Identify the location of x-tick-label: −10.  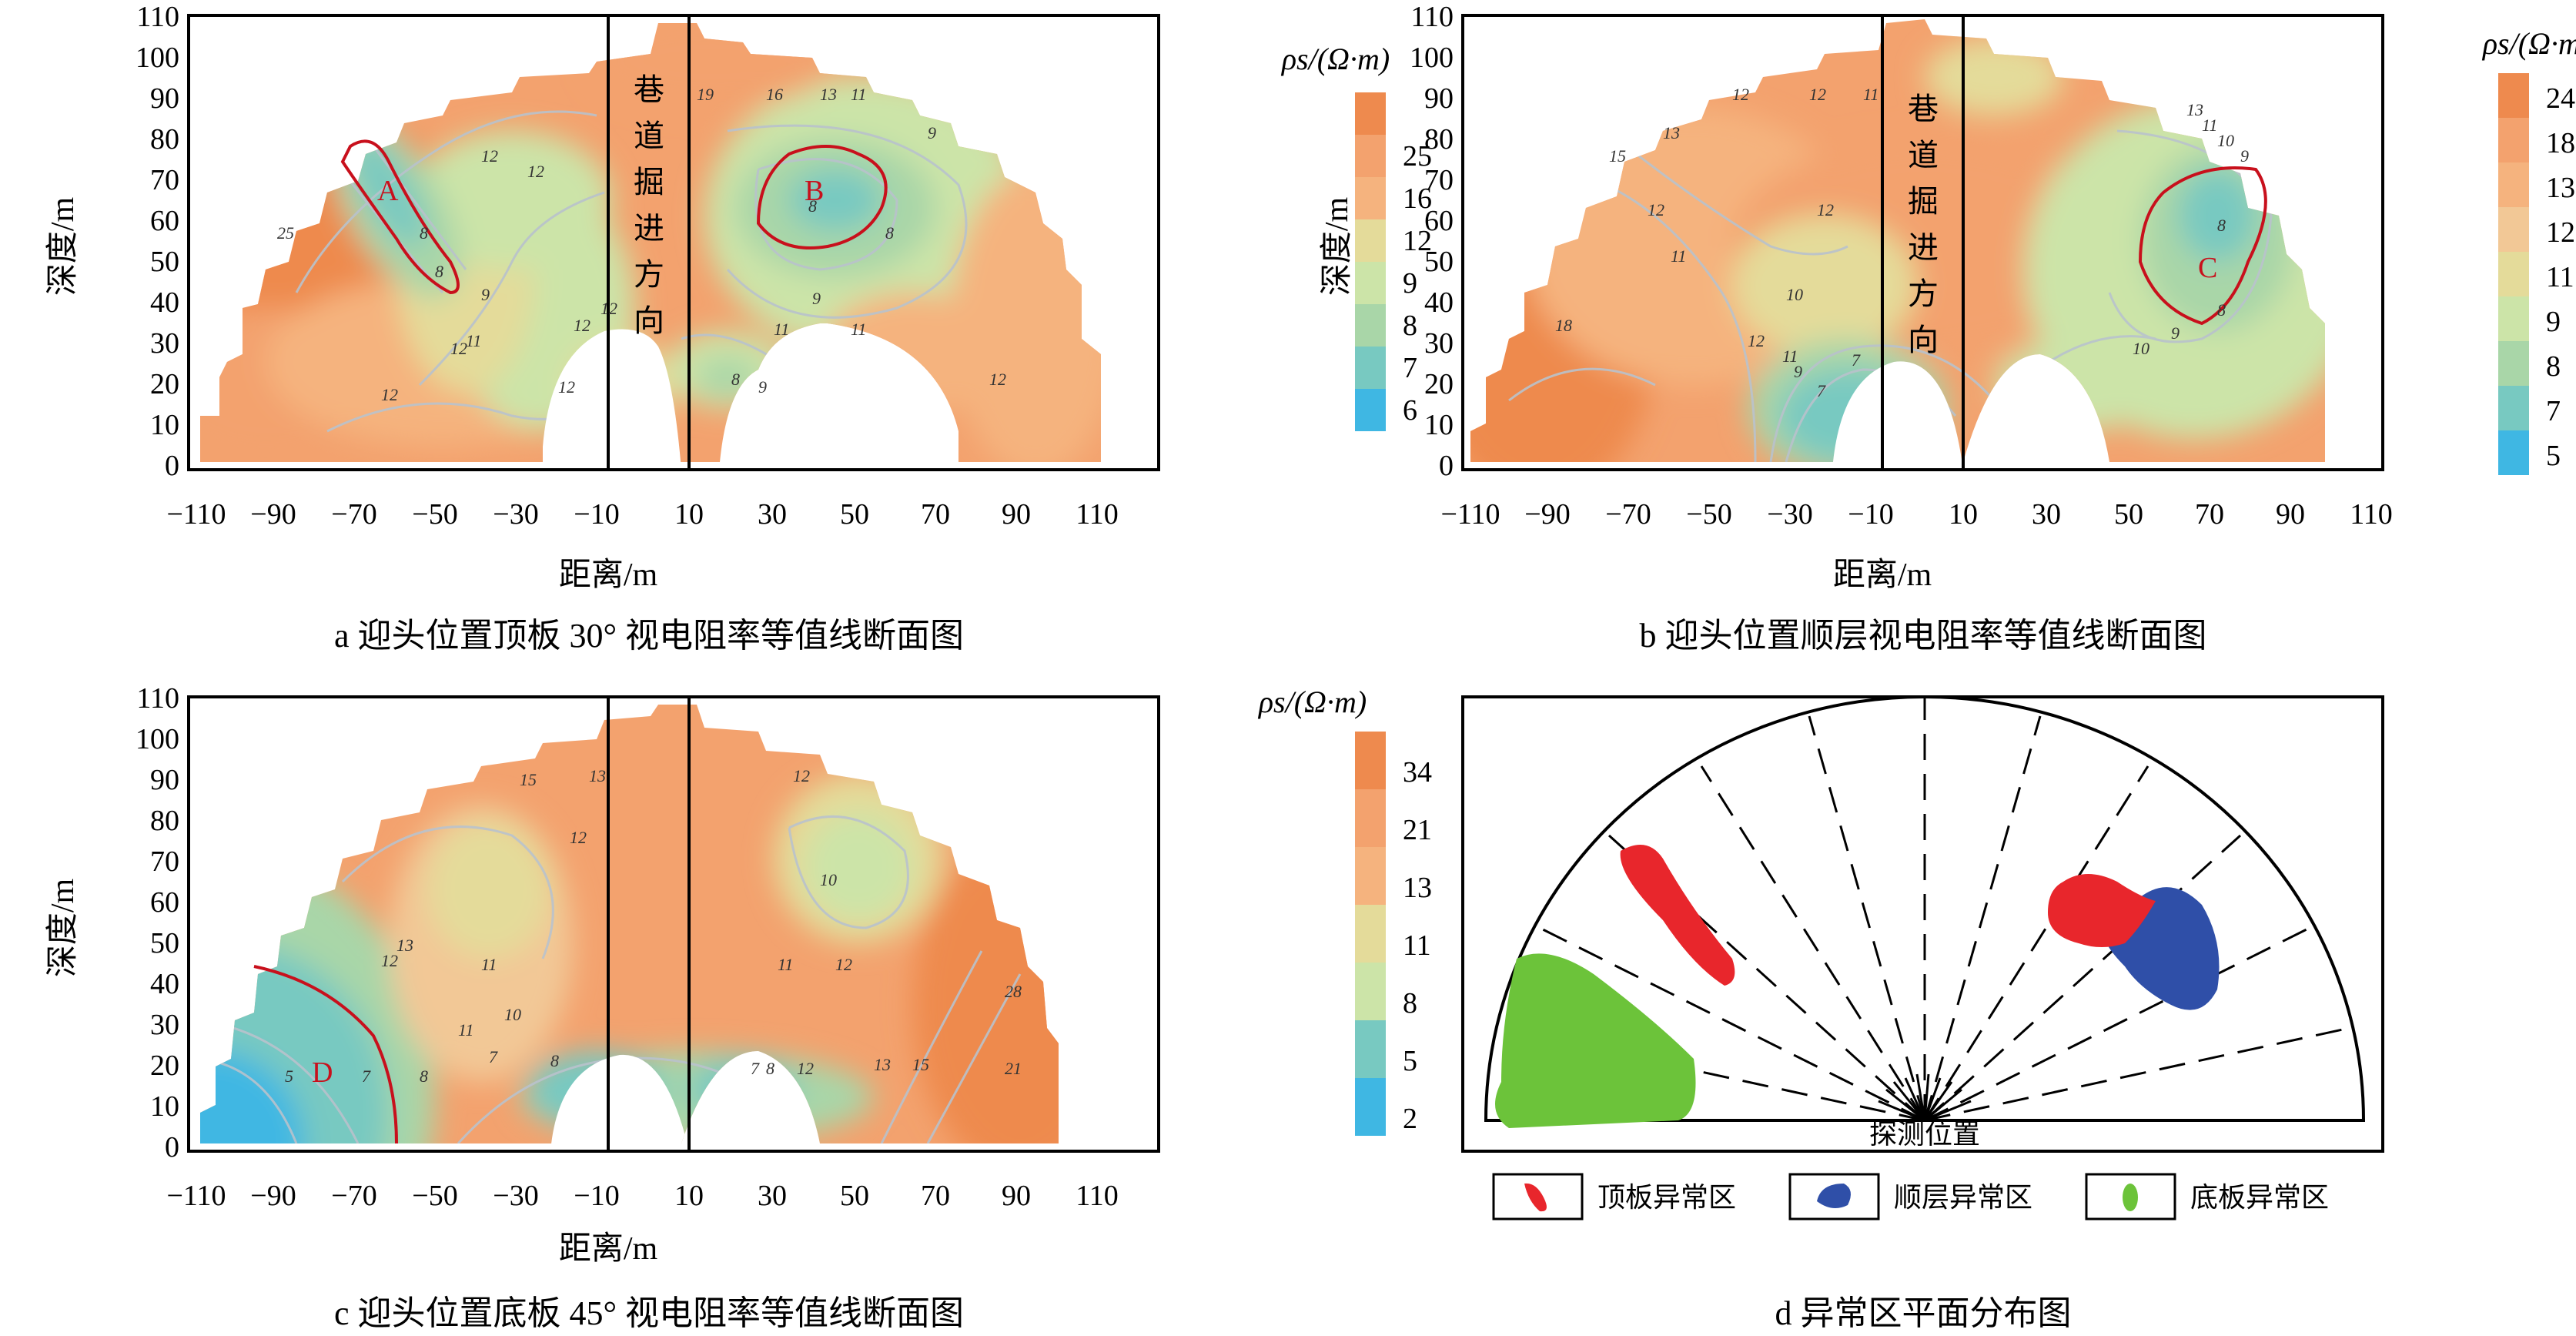
(1870, 514).